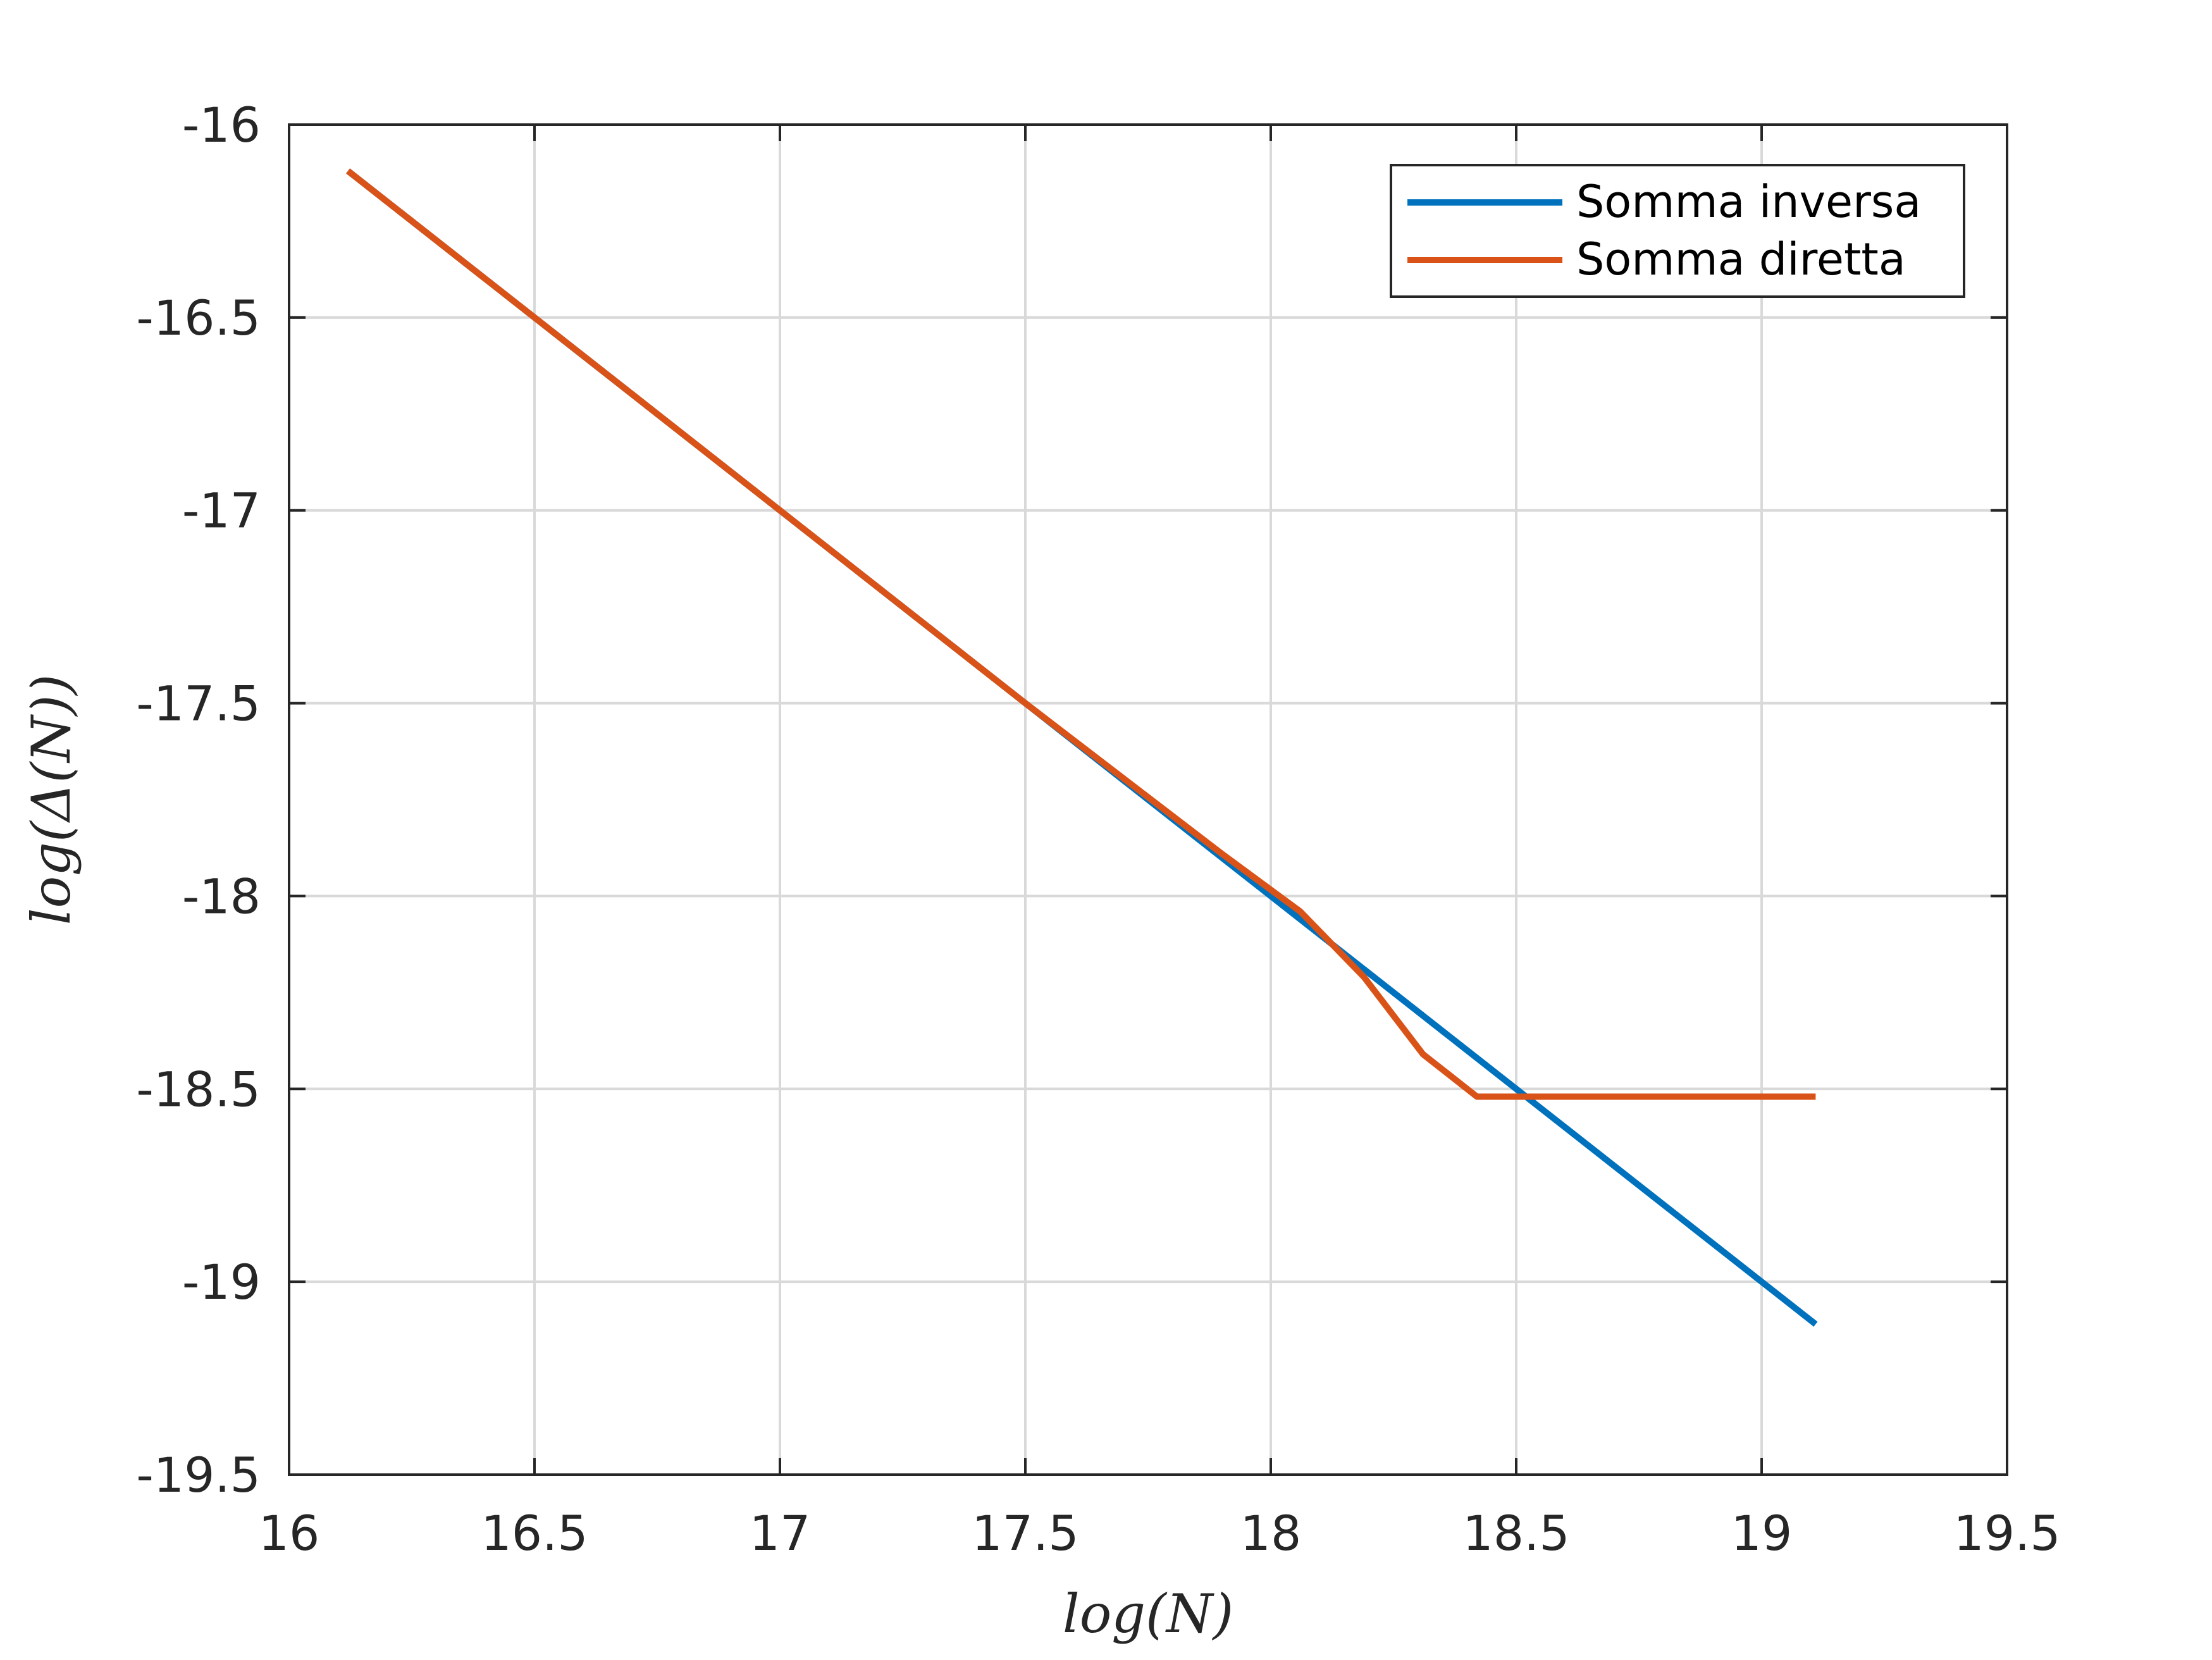  I want to click on y-tick-label: -17.5, so click(198, 704).